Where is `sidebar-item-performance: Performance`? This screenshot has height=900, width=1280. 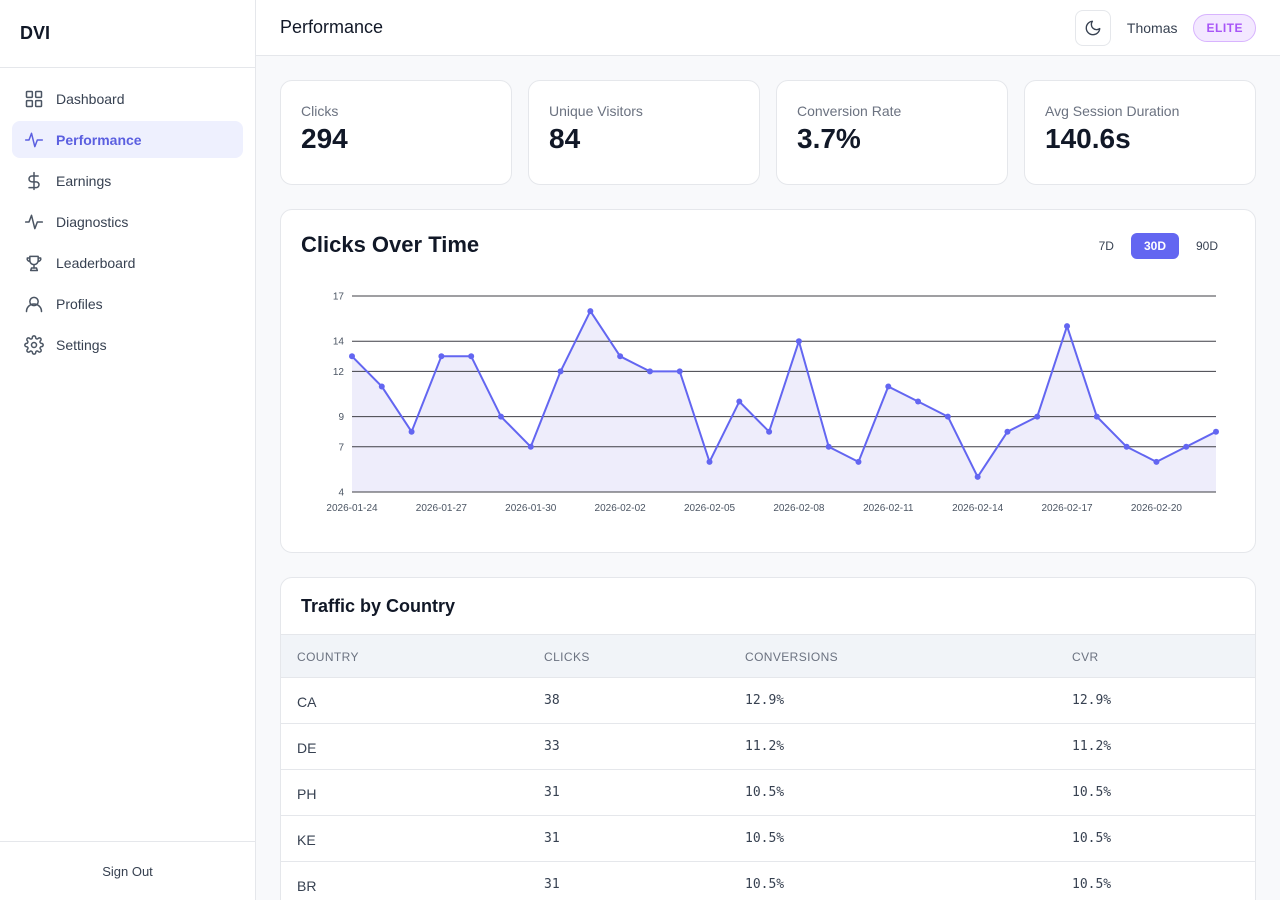
sidebar-item-performance: Performance is located at coordinates (127, 139).